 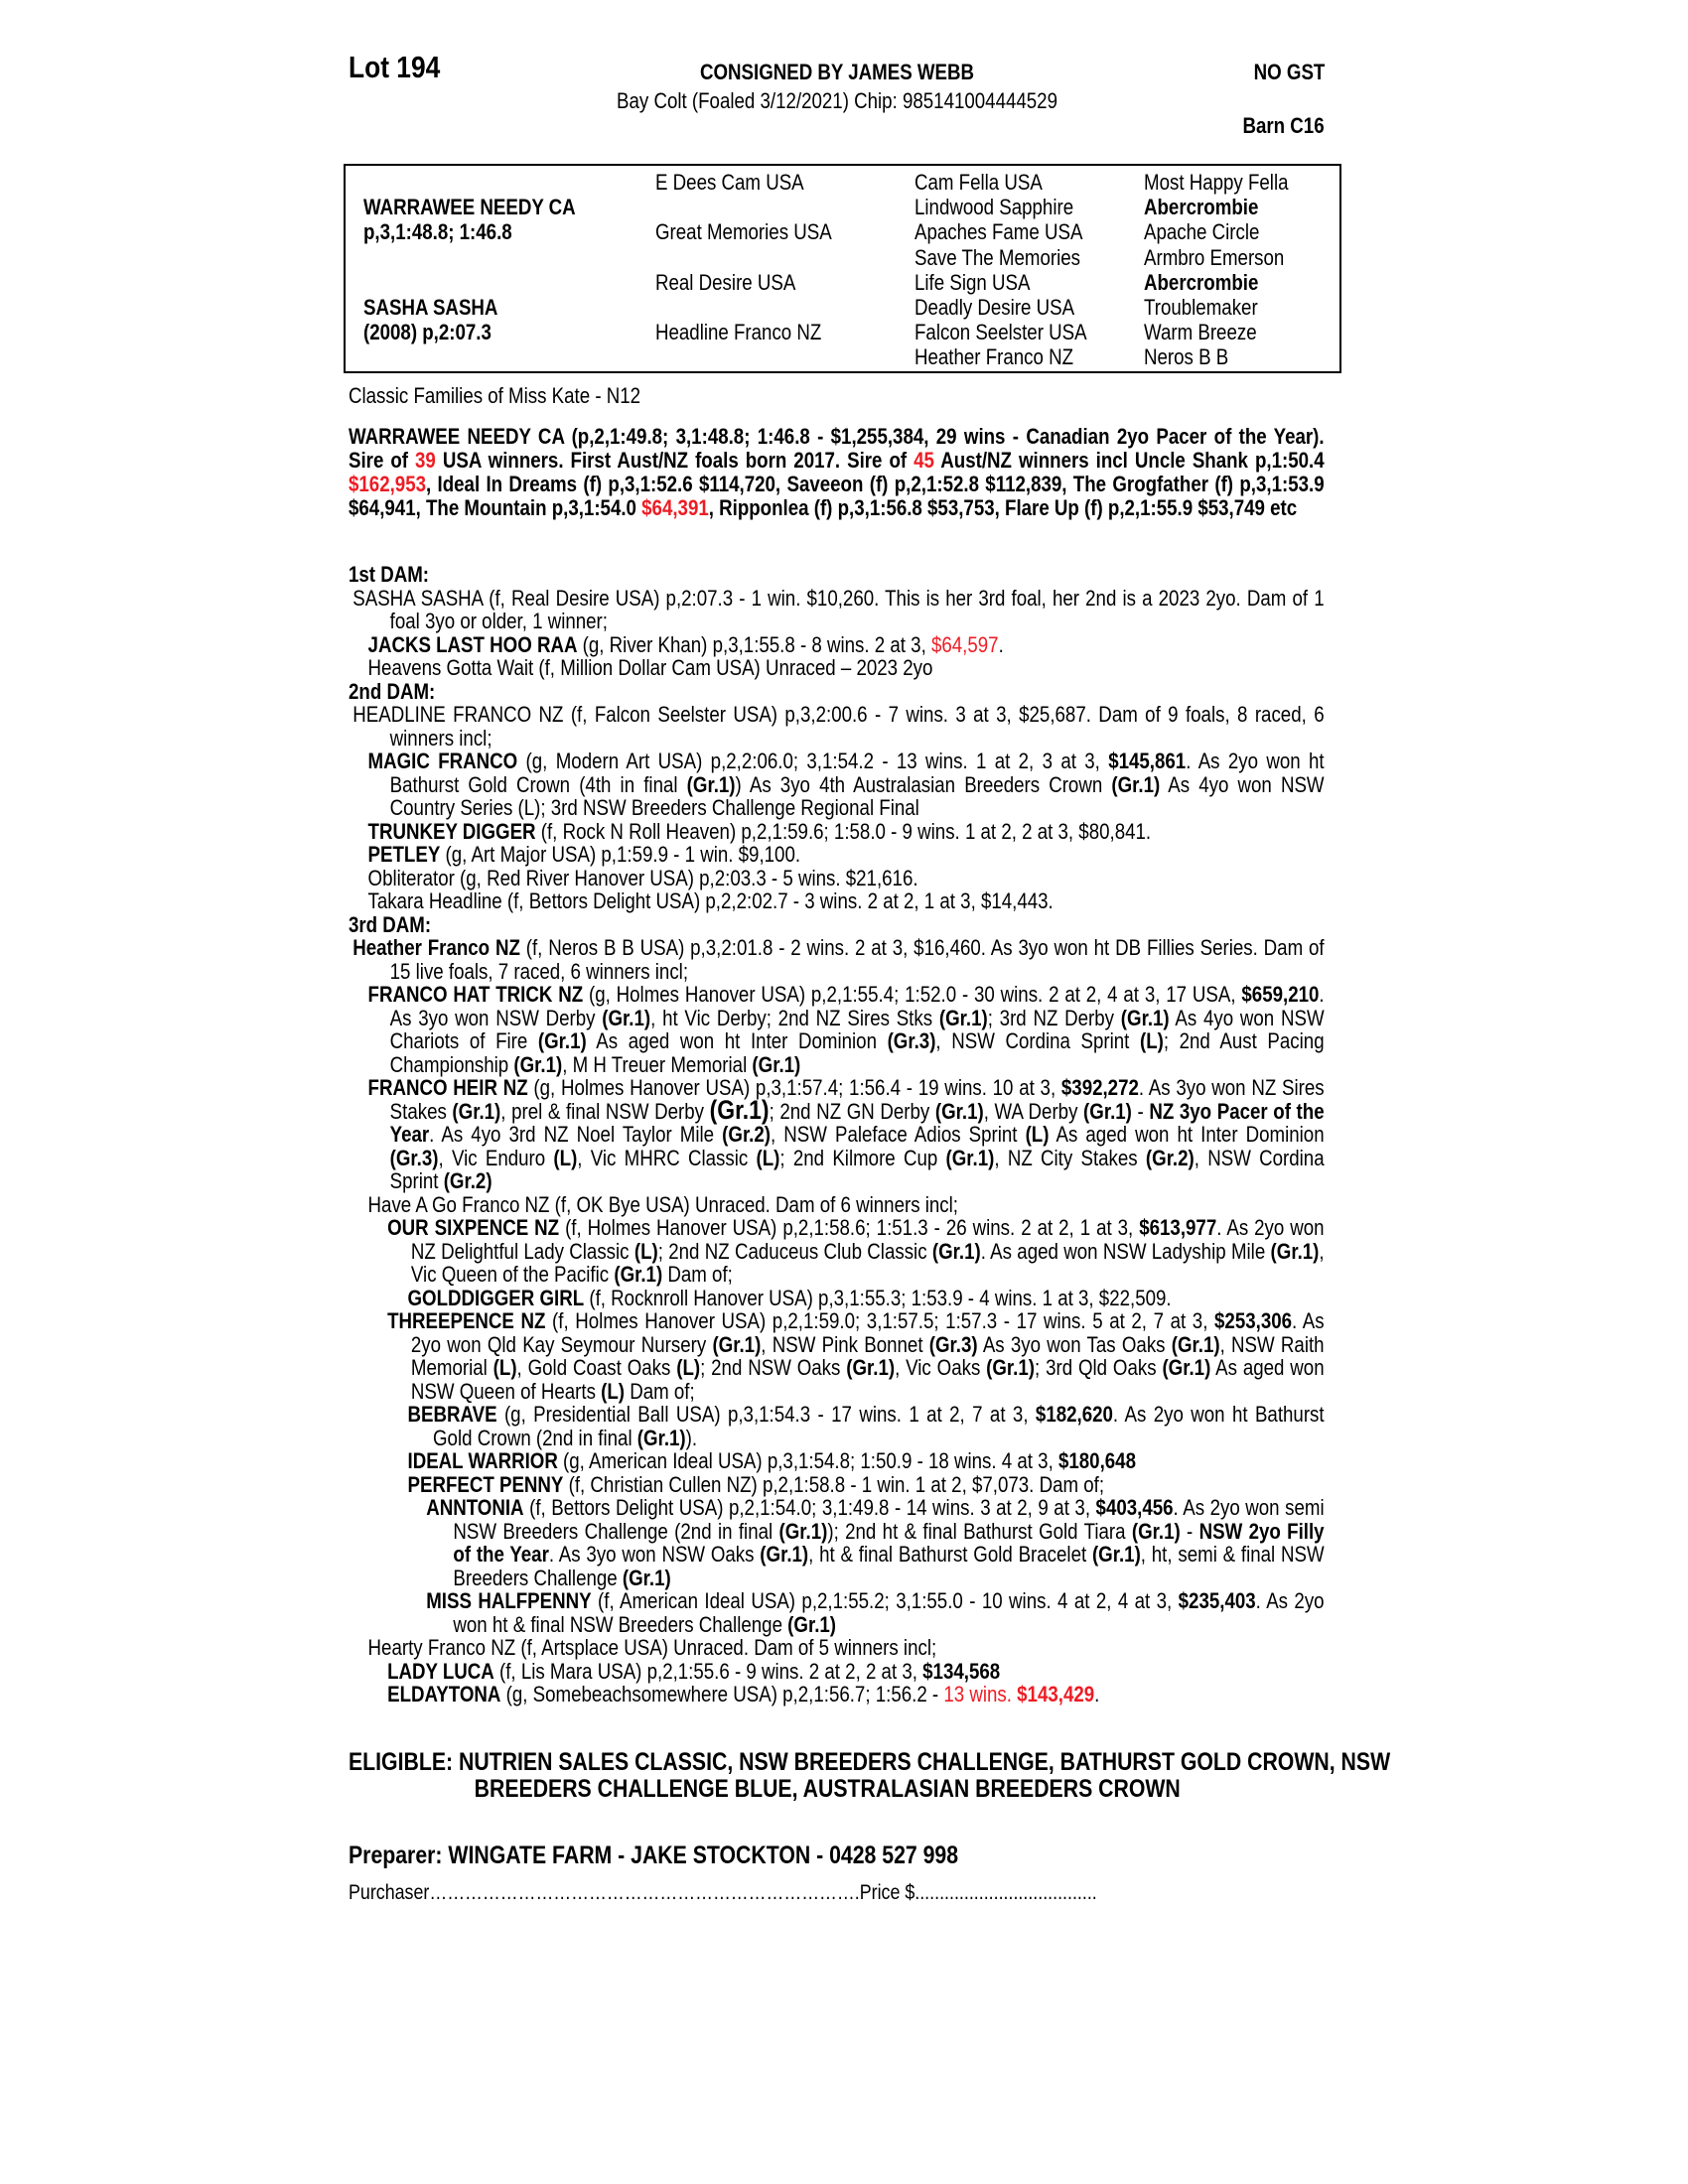 What do you see at coordinates (1289, 72) in the screenshot?
I see `gst-status: NO GST` at bounding box center [1289, 72].